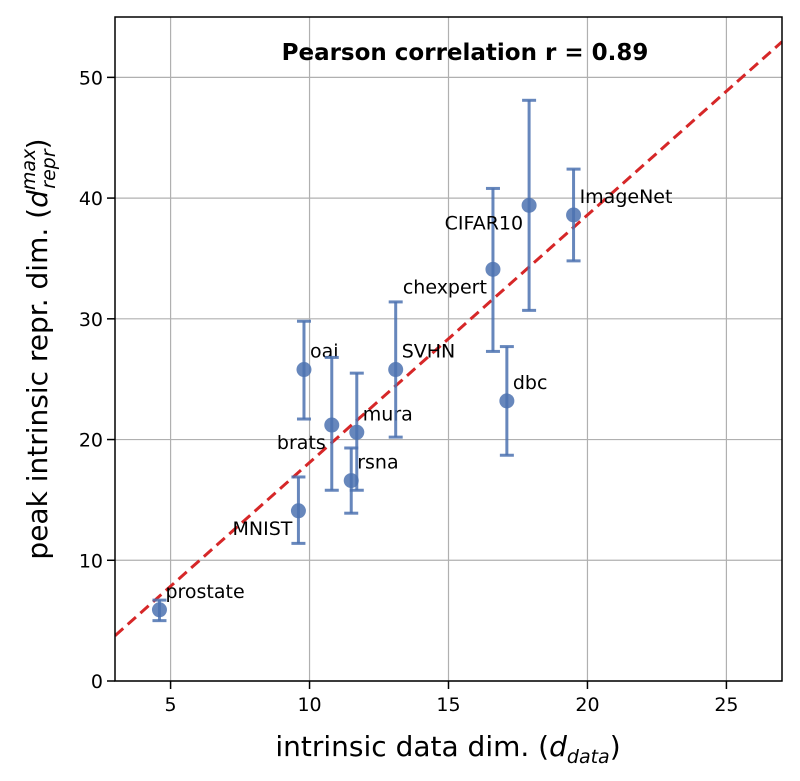  Describe the element at coordinates (619, 215) in the screenshot. I see `data-point-imagenet: ImageNet` at that location.